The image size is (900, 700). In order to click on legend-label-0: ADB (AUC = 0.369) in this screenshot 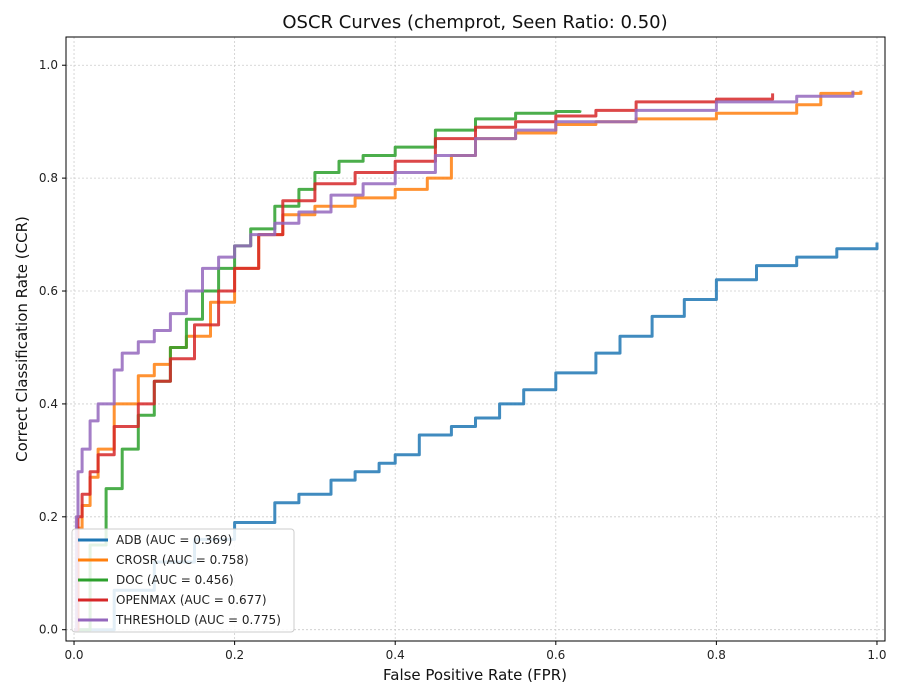, I will do `click(174, 540)`.